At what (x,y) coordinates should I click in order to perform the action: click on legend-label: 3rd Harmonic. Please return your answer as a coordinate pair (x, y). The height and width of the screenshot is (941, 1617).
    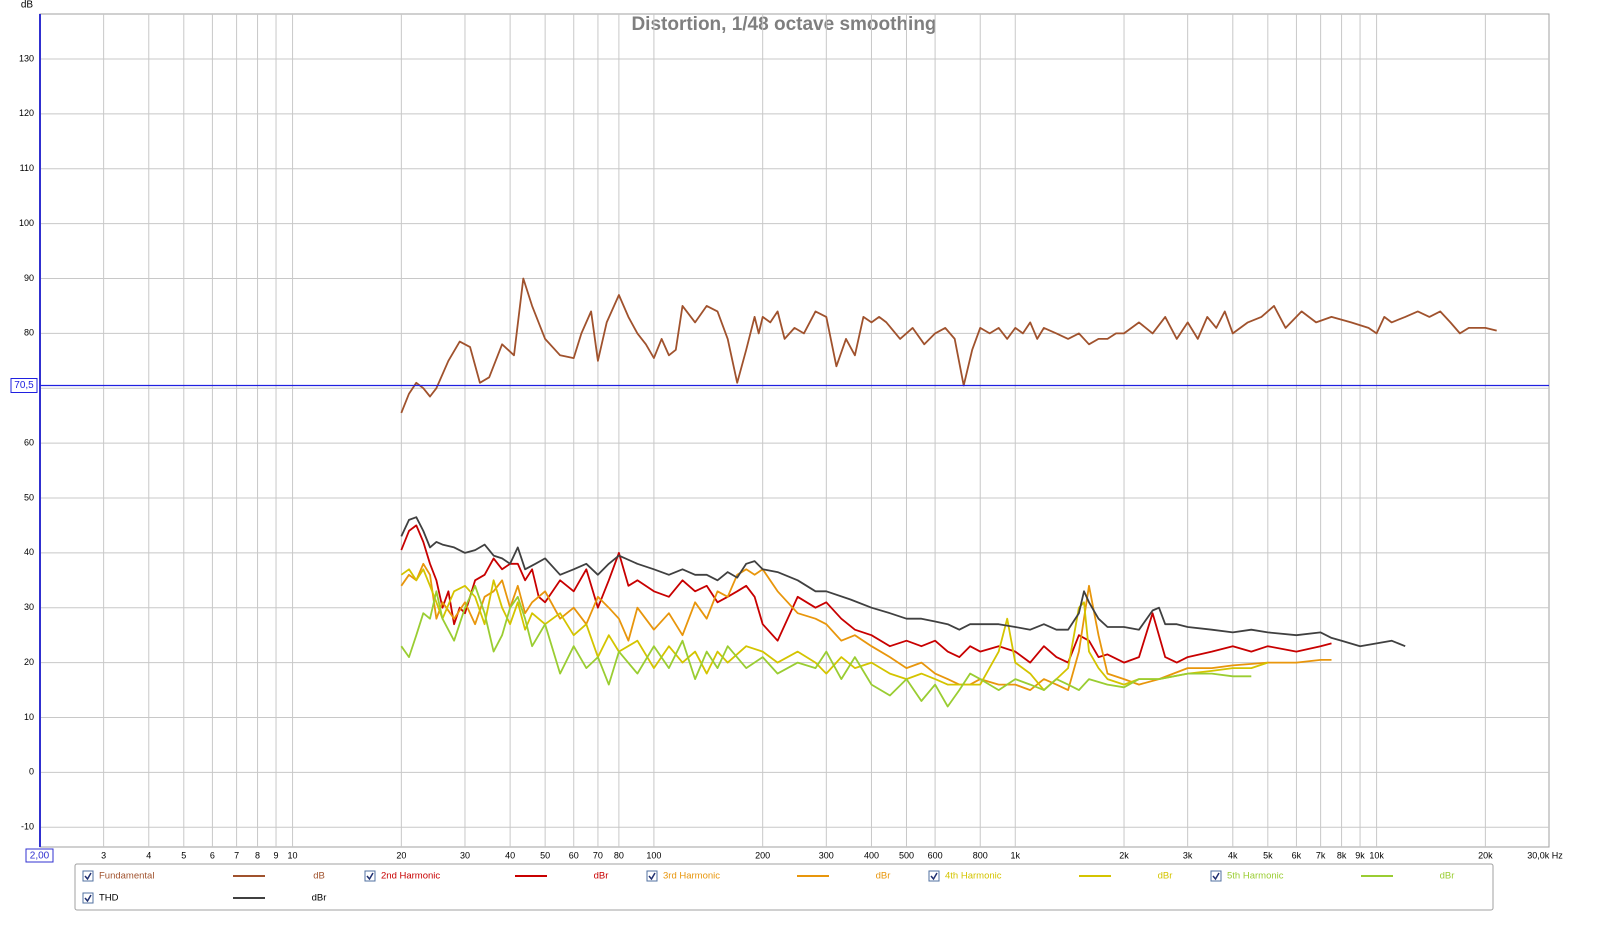
    Looking at the image, I should click on (691, 876).